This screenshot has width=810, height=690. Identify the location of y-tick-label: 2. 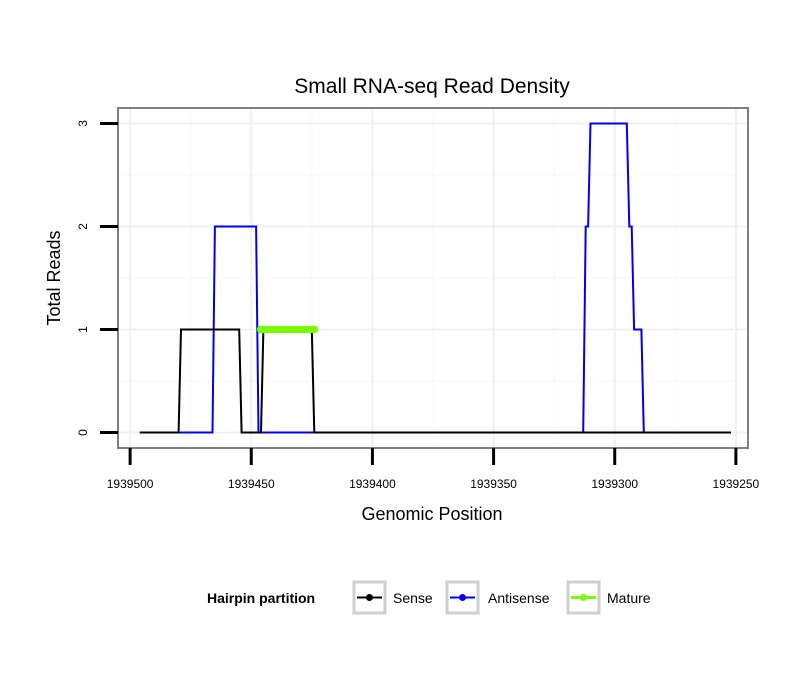
(83, 226).